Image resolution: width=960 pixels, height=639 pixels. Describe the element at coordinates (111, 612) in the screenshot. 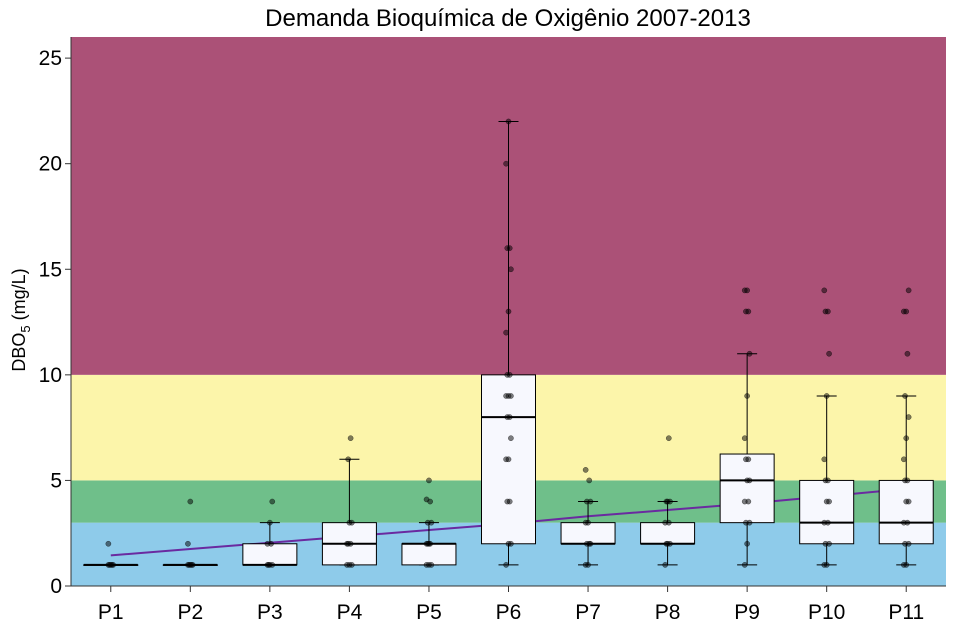

I see `x-tick-label: P1` at that location.